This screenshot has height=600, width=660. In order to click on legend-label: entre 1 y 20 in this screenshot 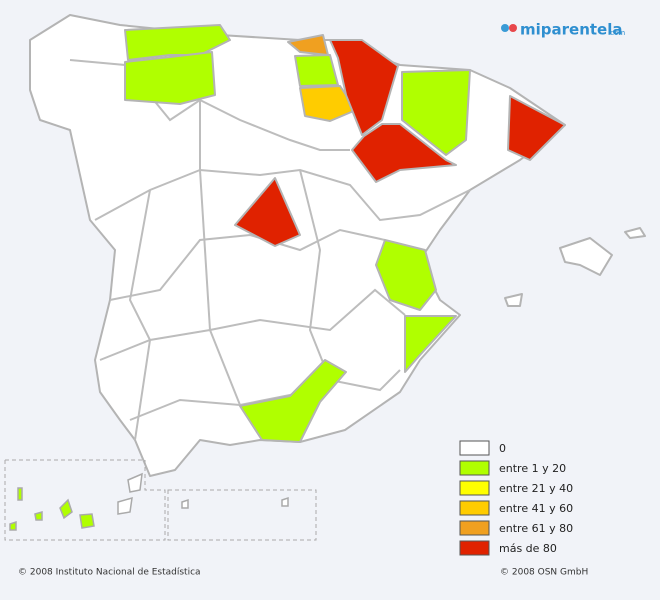, I will do `click(532, 468)`.